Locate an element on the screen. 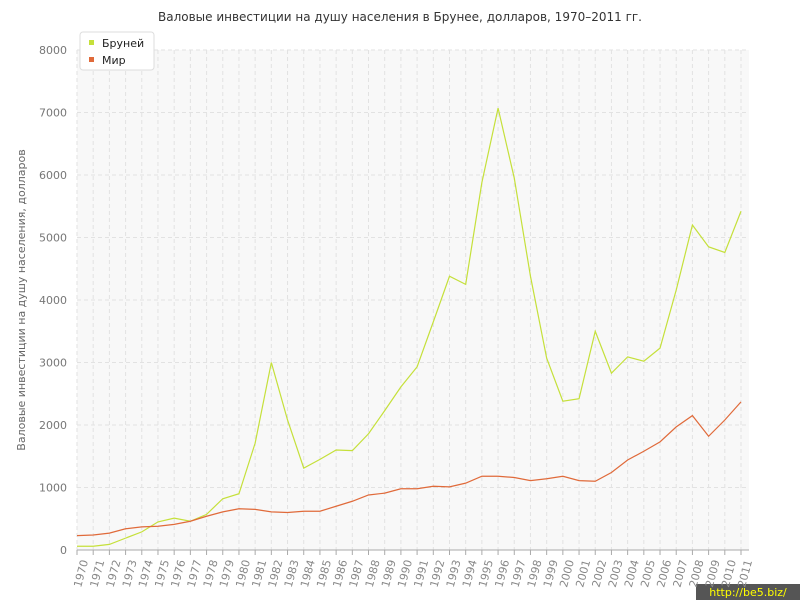 The height and width of the screenshot is (600, 800). y-tick-label: 8000 is located at coordinates (53, 50).